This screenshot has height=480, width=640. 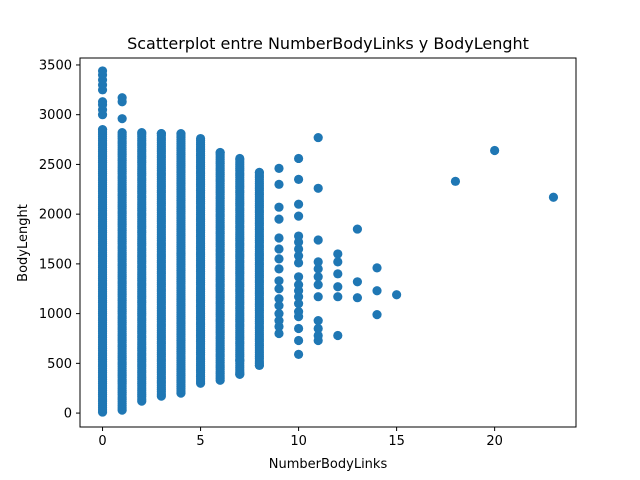 I want to click on y-tick-label: 0, so click(x=68, y=414).